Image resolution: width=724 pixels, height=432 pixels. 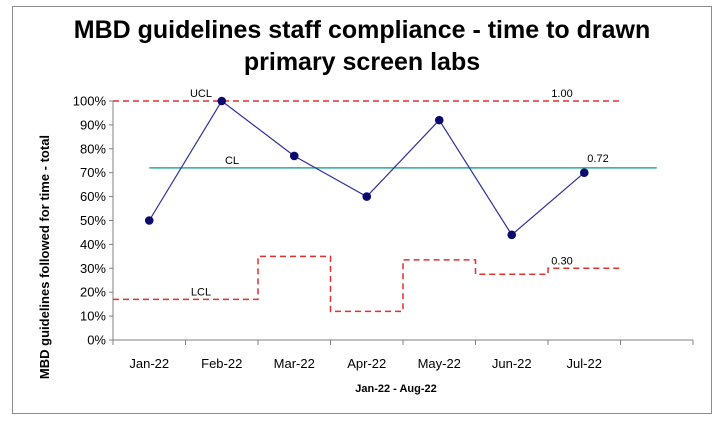 I want to click on chart-title-line-2: primary screen labs, so click(x=362, y=62).